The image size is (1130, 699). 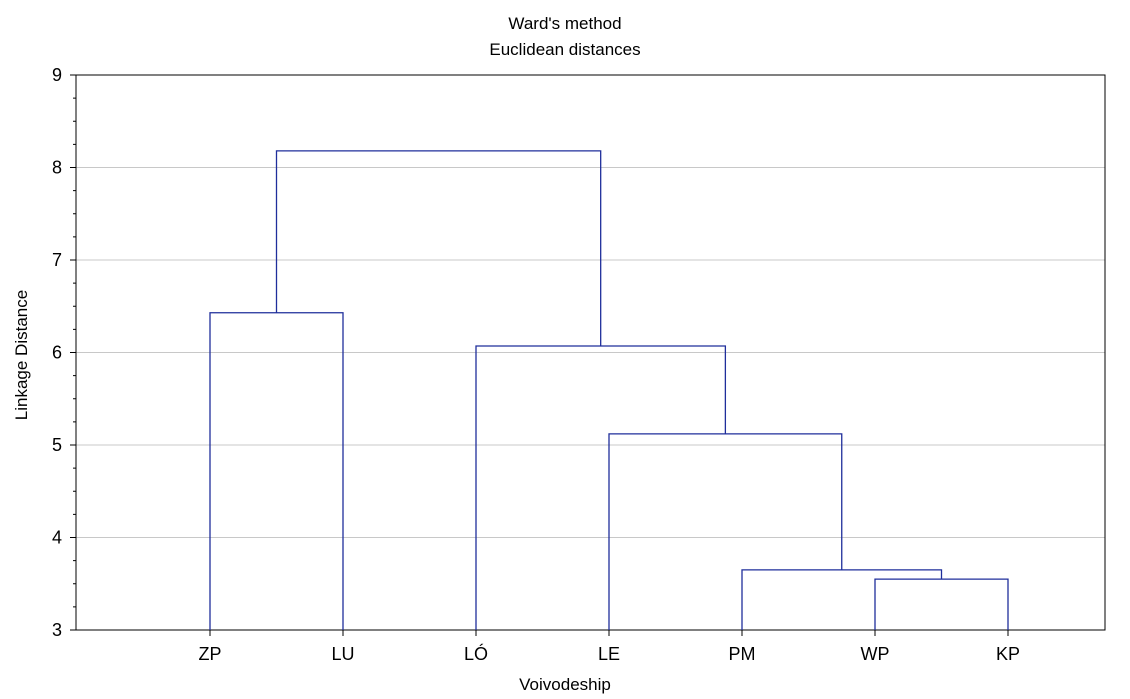 What do you see at coordinates (57, 260) in the screenshot?
I see `y-tick-label-4: 7` at bounding box center [57, 260].